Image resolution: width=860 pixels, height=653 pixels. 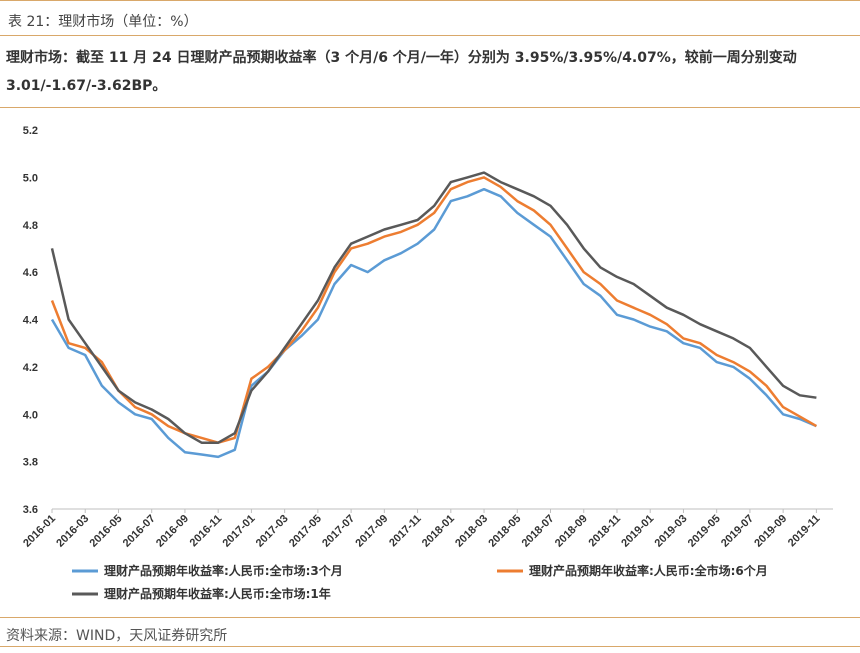 I want to click on summary-line-2: 3.01/-1.67/-3.62BP。, so click(x=86, y=86).